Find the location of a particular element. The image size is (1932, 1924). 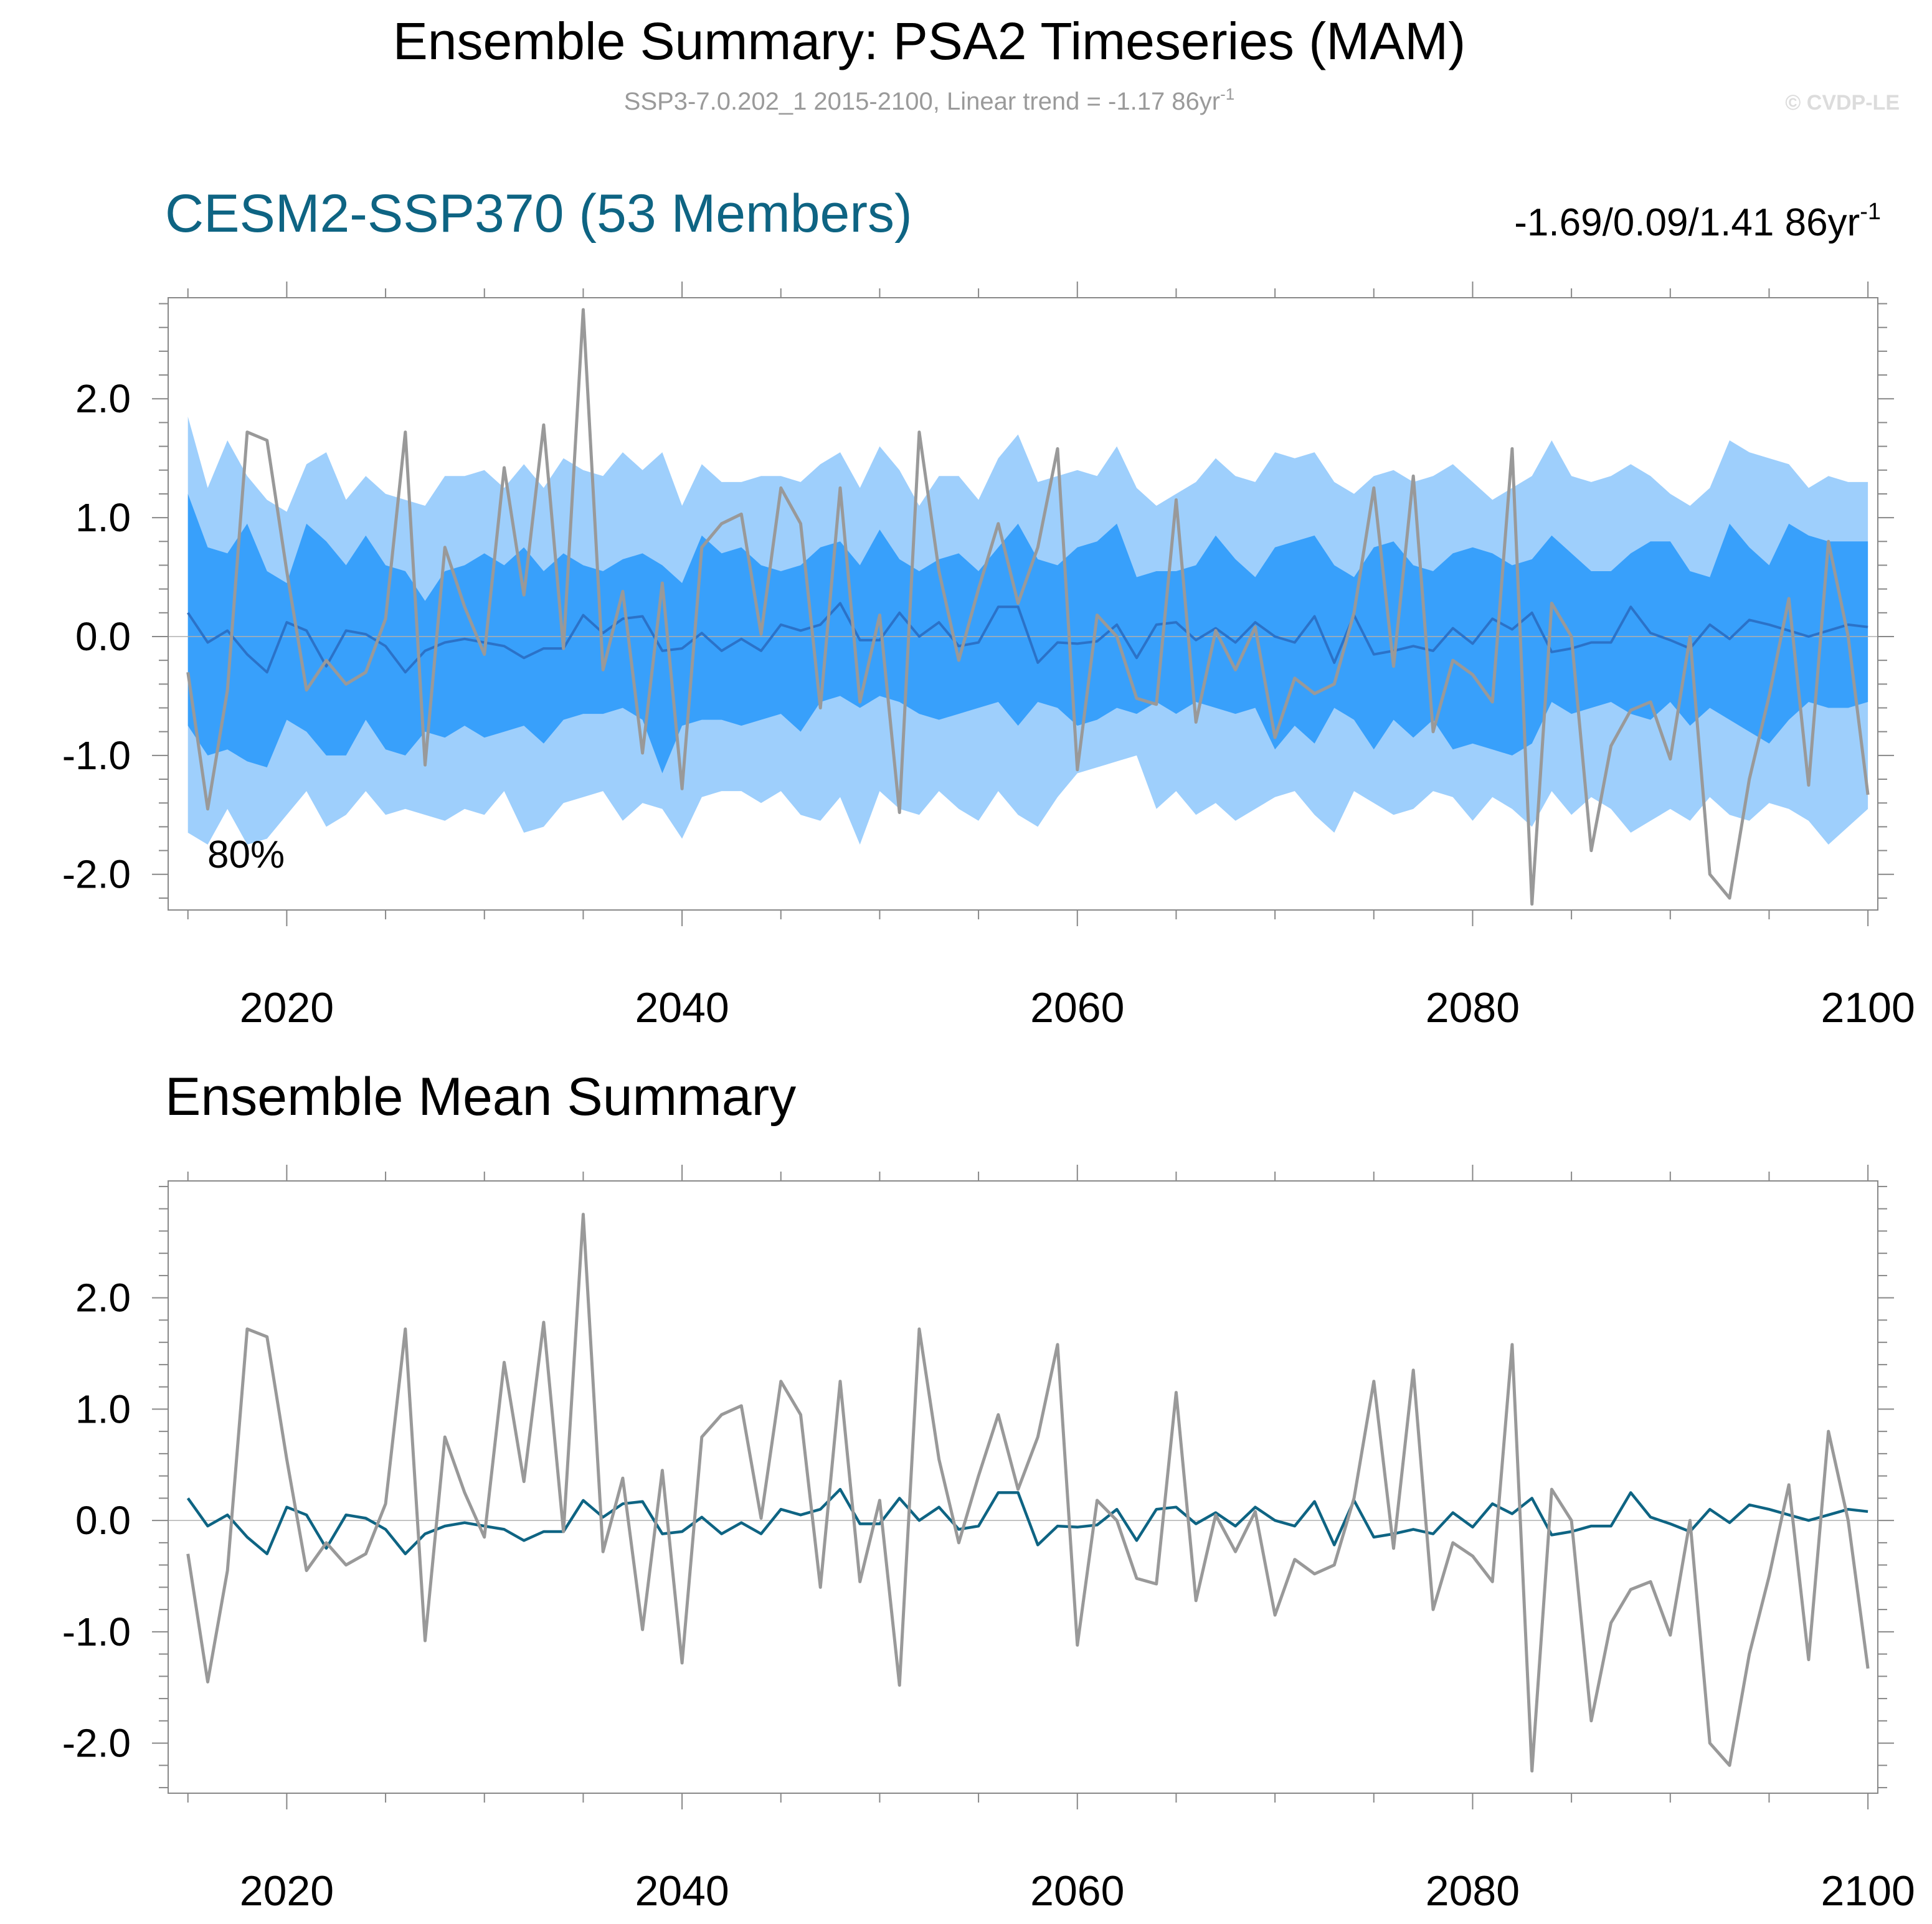

top-xtick-label-2020: 2020 is located at coordinates (287, 1007).